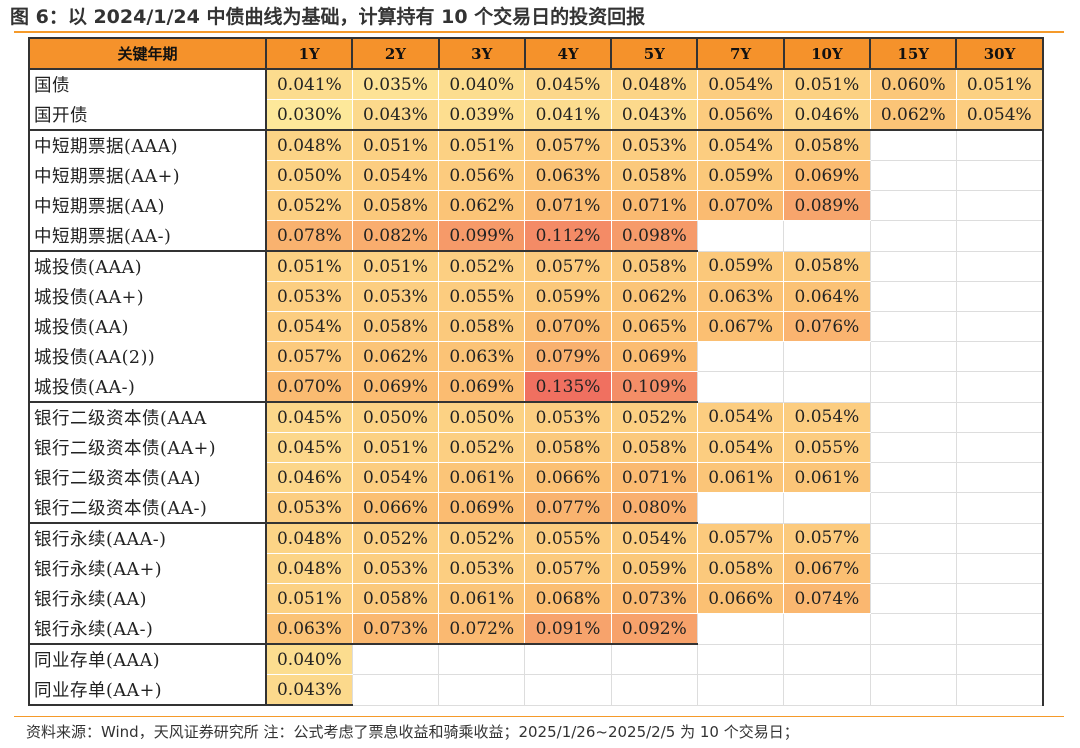 This screenshot has width=1080, height=748. What do you see at coordinates (147, 598) in the screenshot?
I see `row-label: 银行永续(AA)` at bounding box center [147, 598].